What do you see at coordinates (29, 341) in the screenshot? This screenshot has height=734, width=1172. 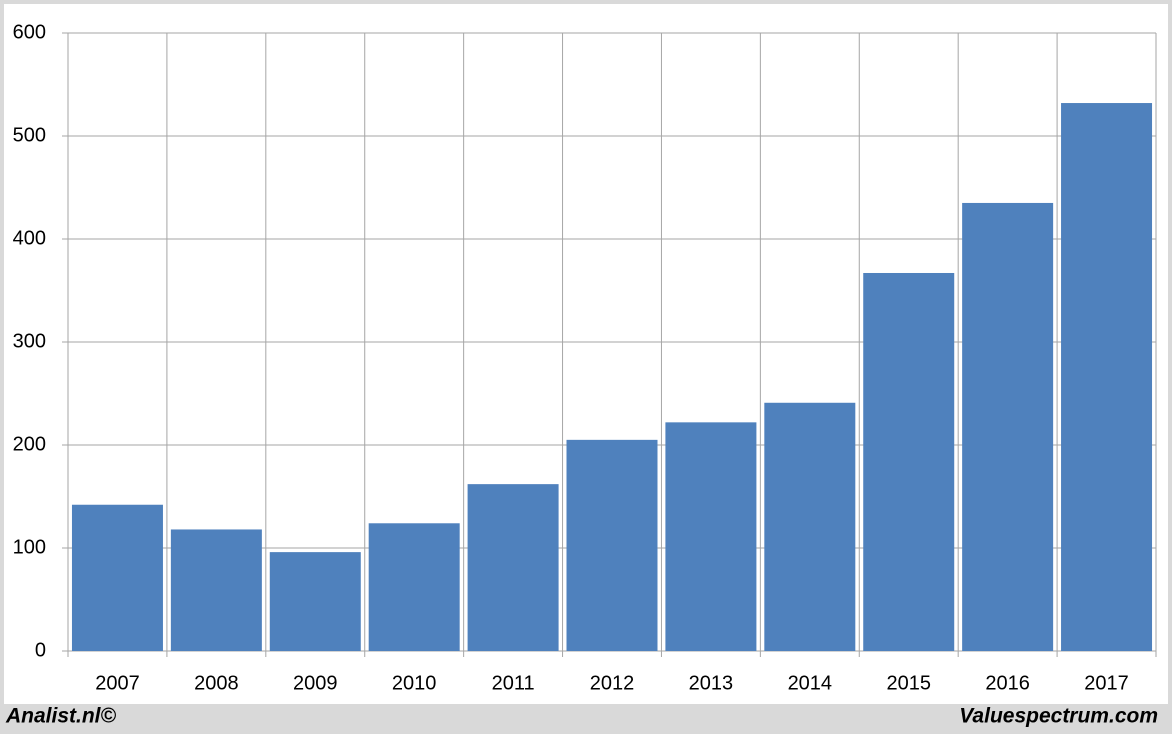 I see `y-tick-label: 300` at bounding box center [29, 341].